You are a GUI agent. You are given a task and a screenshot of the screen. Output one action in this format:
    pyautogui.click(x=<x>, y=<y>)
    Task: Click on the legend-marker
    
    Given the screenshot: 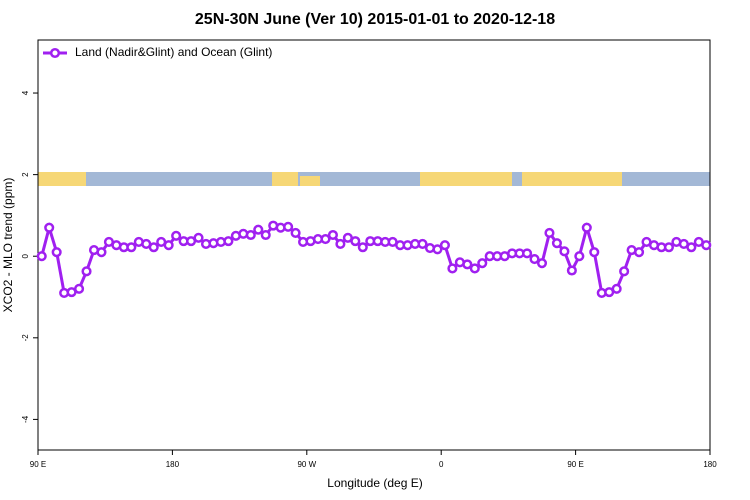 What is the action you would take?
    pyautogui.click(x=55, y=53)
    